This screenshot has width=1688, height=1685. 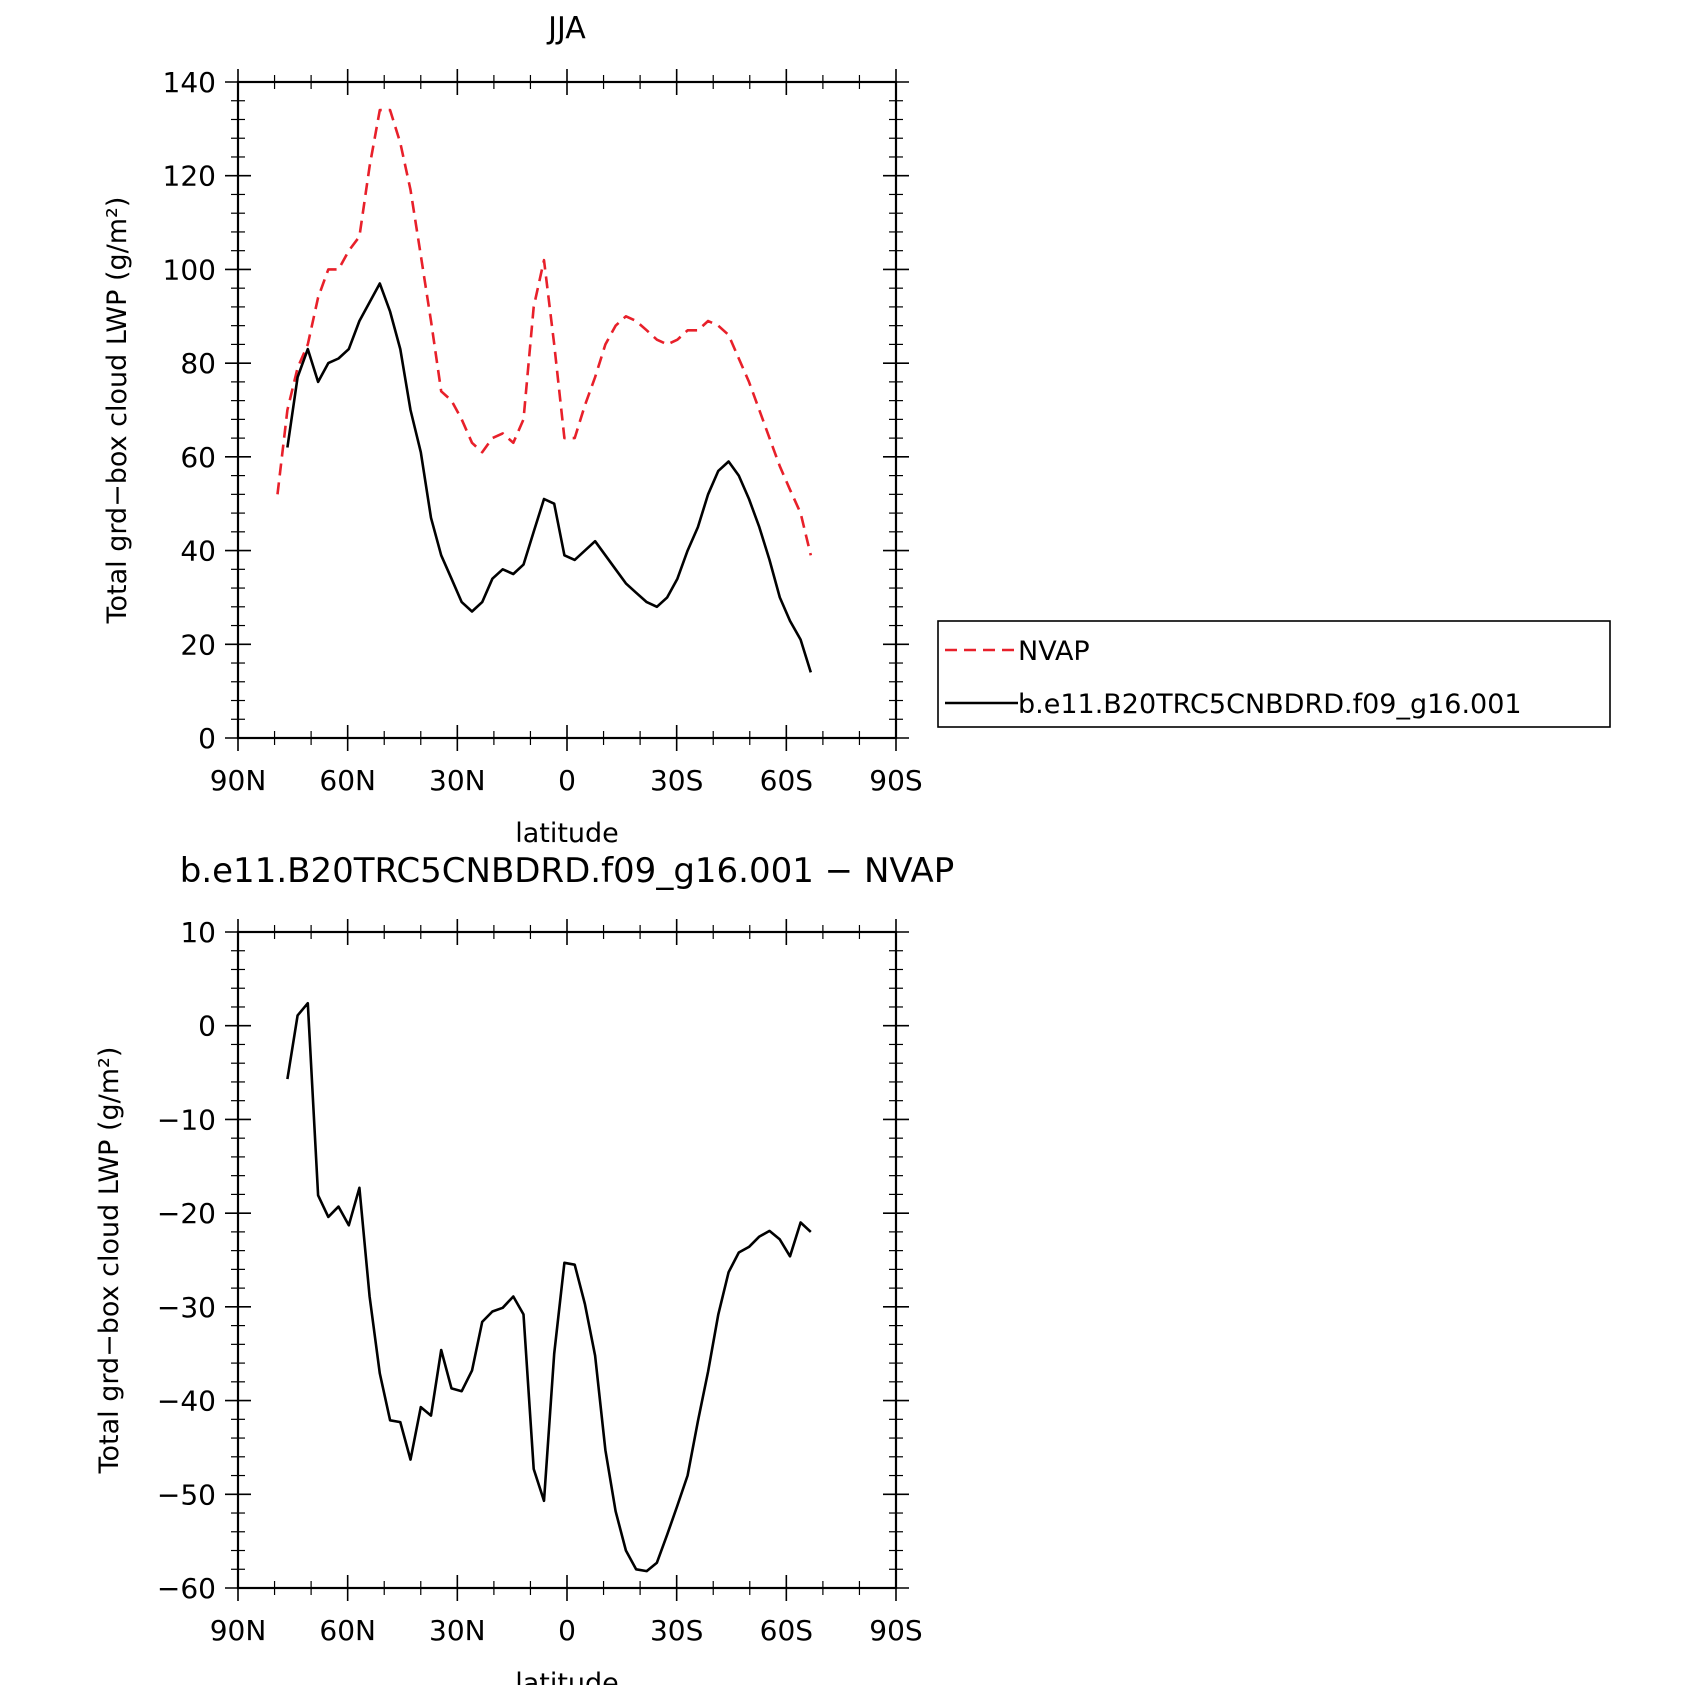 I want to click on y-tick-label: −10, so click(x=186, y=1119).